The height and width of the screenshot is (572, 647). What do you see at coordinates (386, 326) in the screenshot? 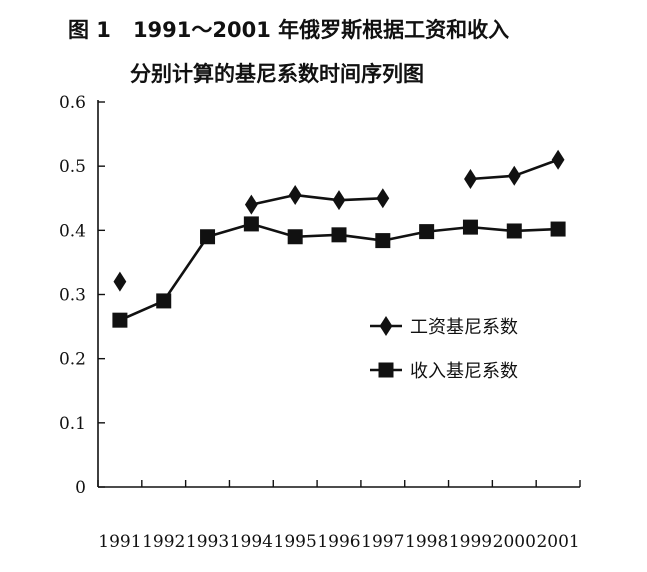
I see `legend-marker-diamond` at bounding box center [386, 326].